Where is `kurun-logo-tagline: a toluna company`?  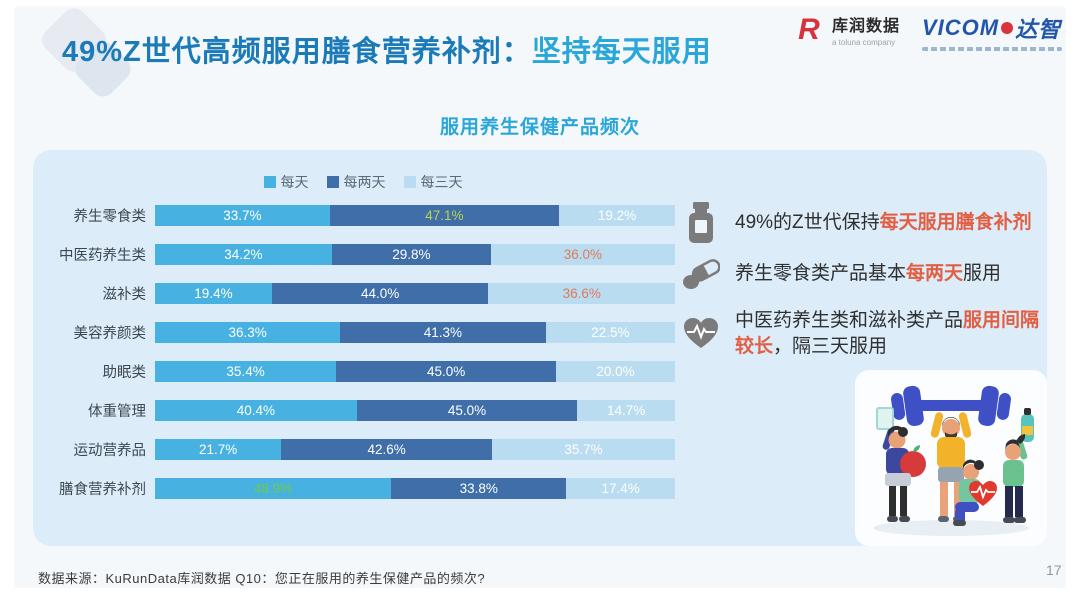
kurun-logo-tagline: a toluna company is located at coordinates (863, 42).